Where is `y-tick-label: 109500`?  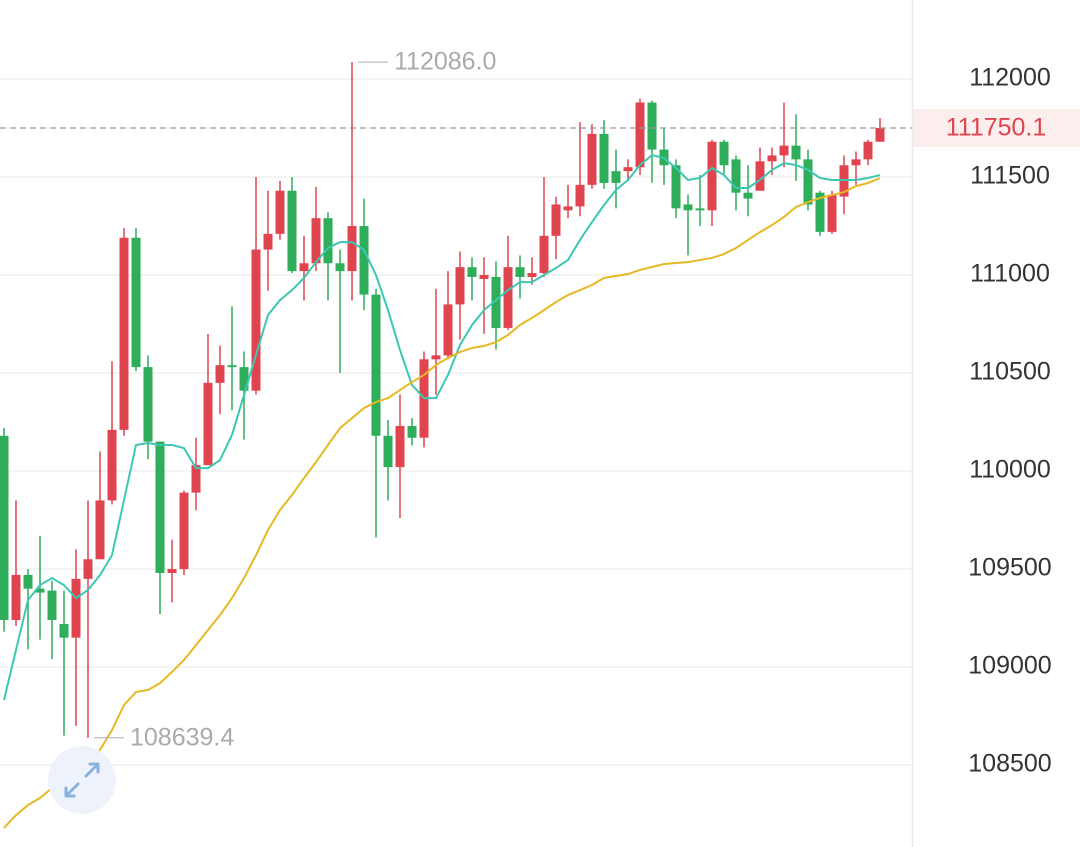
y-tick-label: 109500 is located at coordinates (1009, 568).